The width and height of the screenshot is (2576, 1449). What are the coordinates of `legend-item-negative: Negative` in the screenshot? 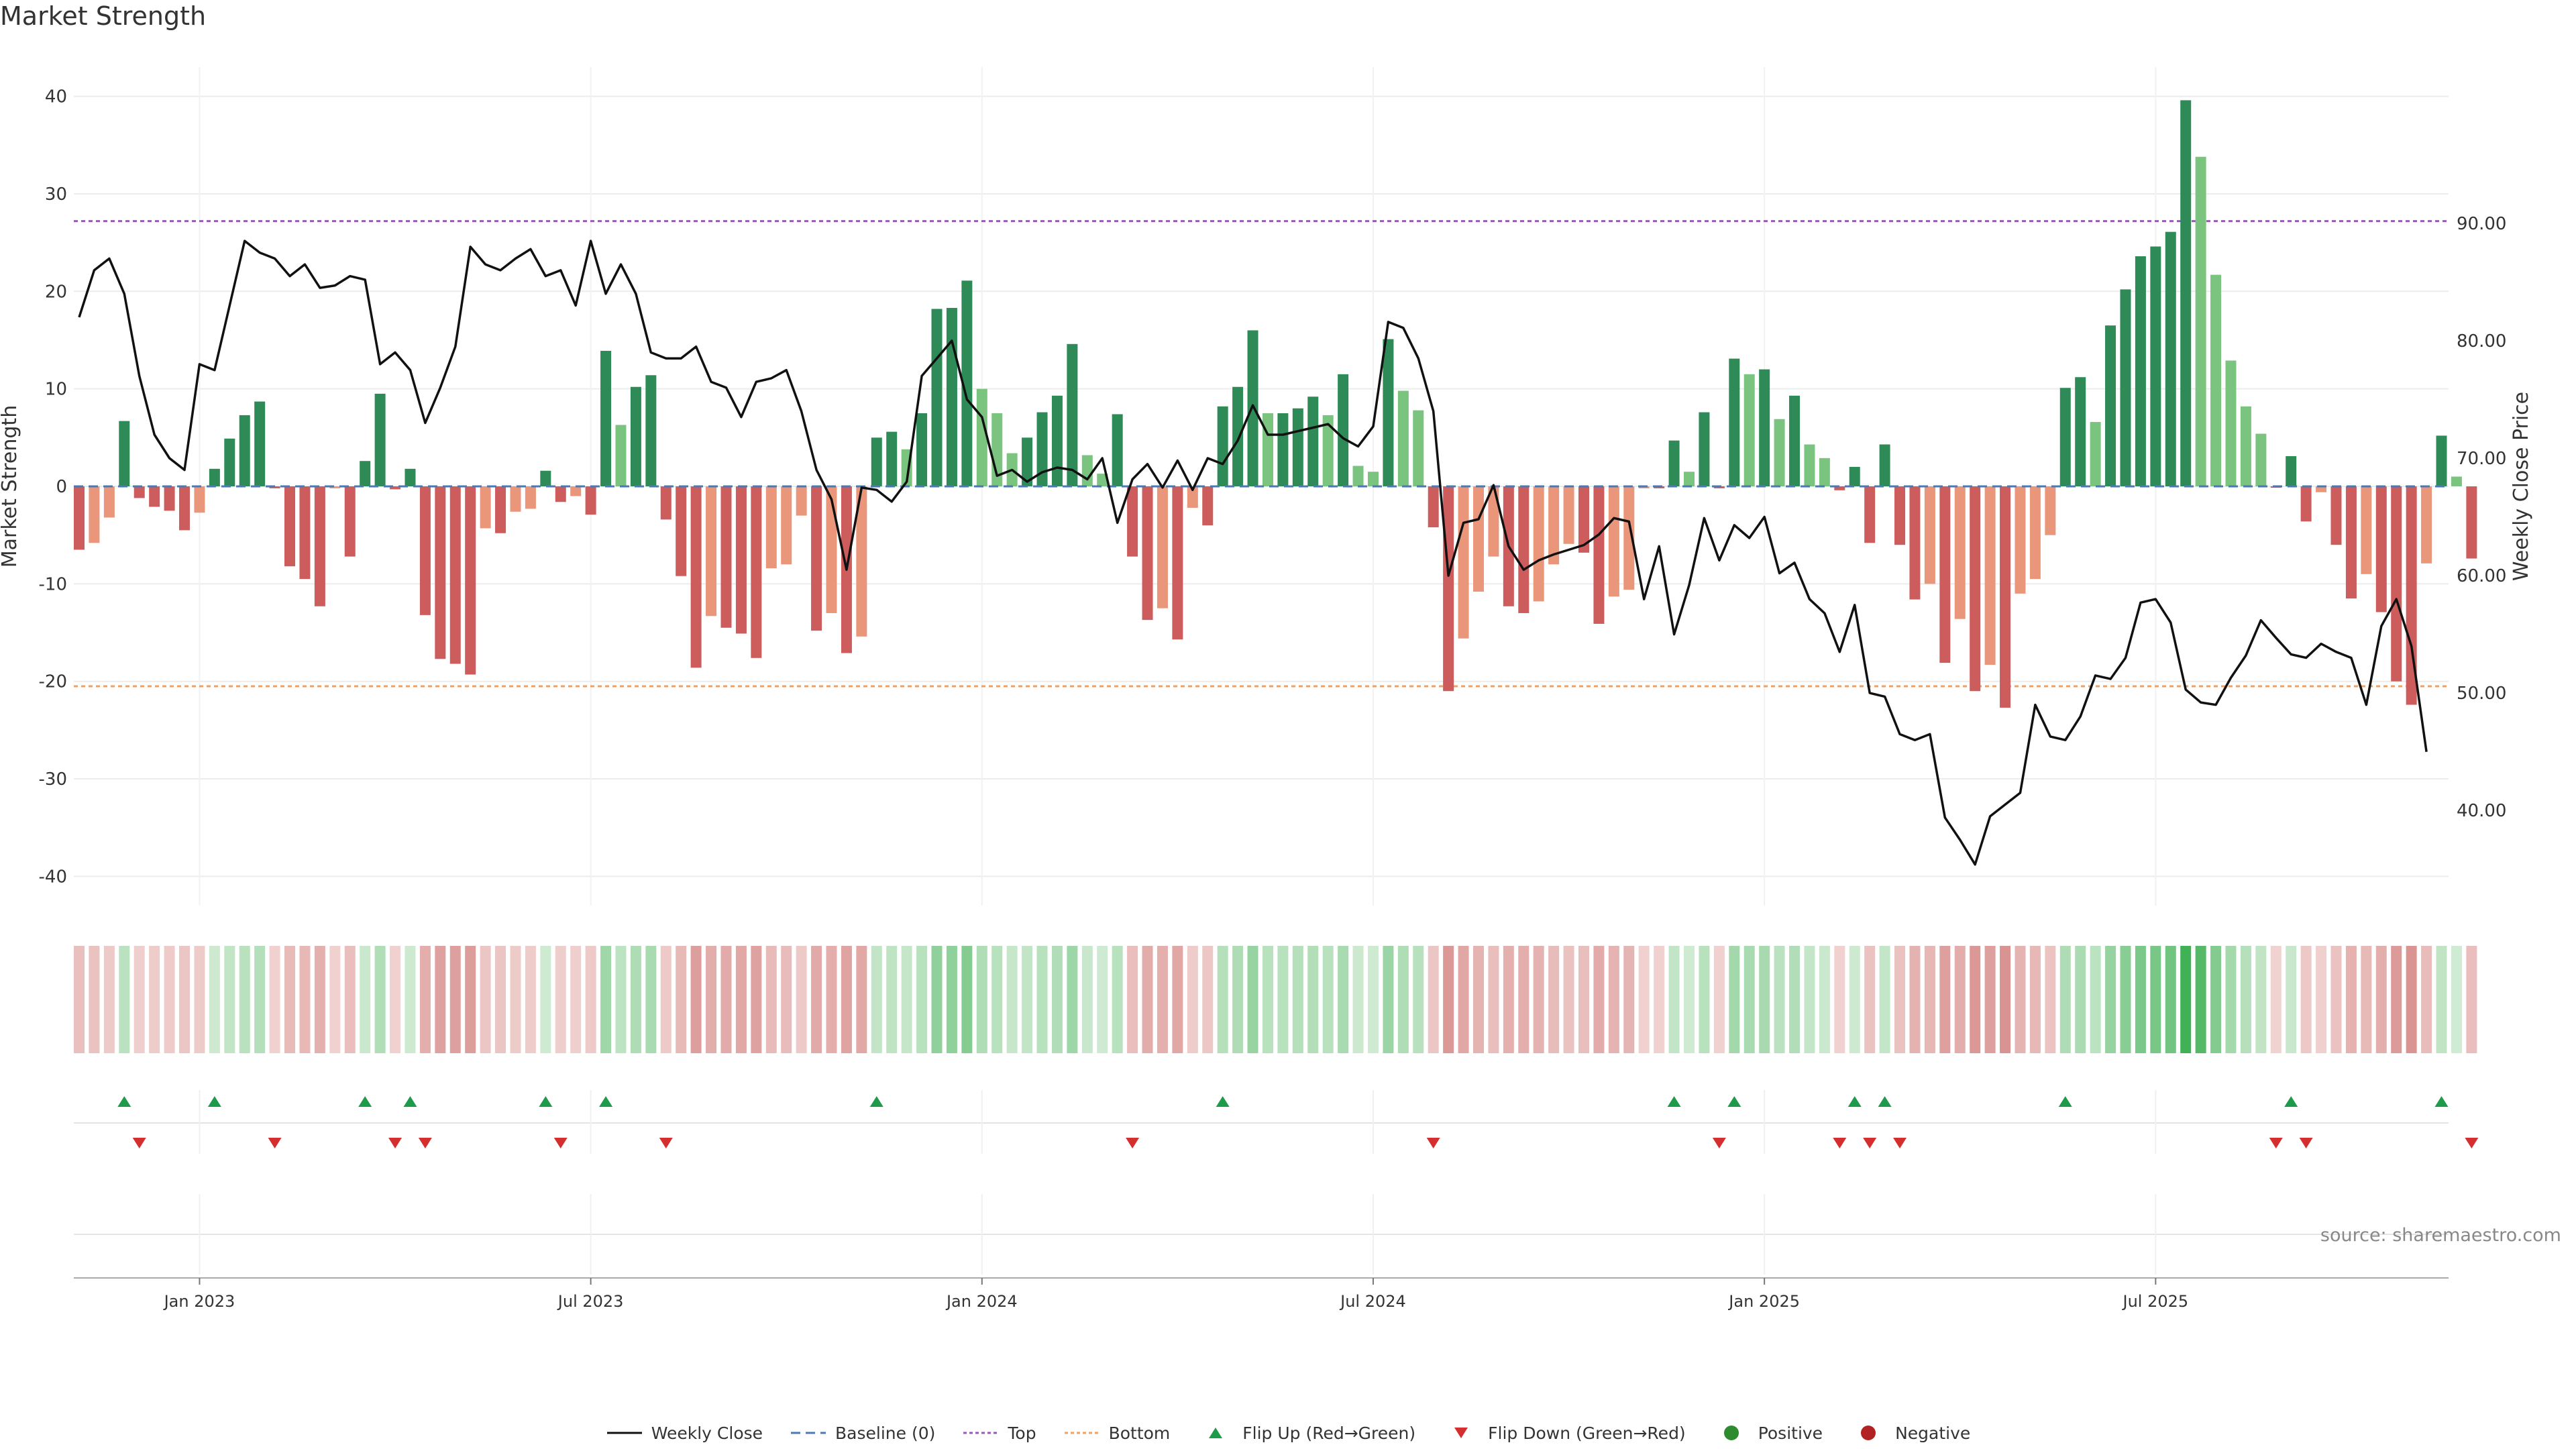 It's located at (1909, 1433).